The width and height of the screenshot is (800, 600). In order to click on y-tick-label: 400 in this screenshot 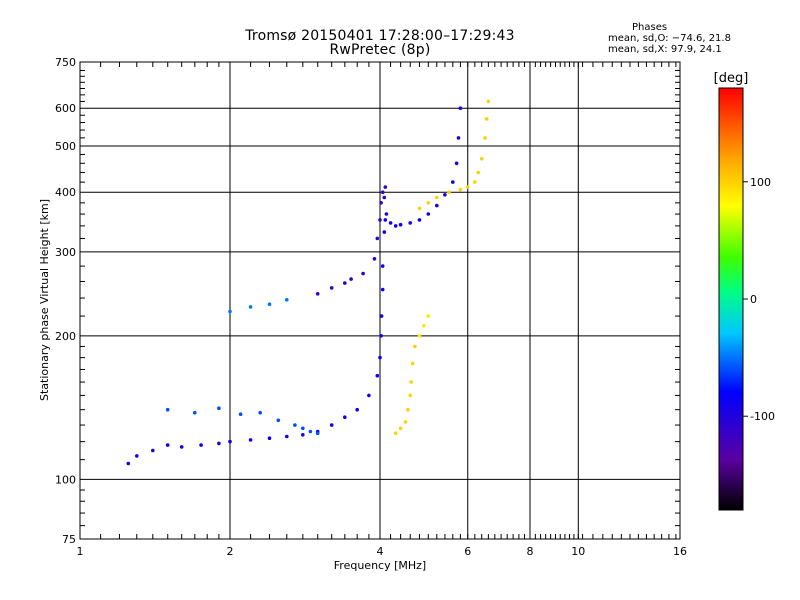, I will do `click(65, 192)`.